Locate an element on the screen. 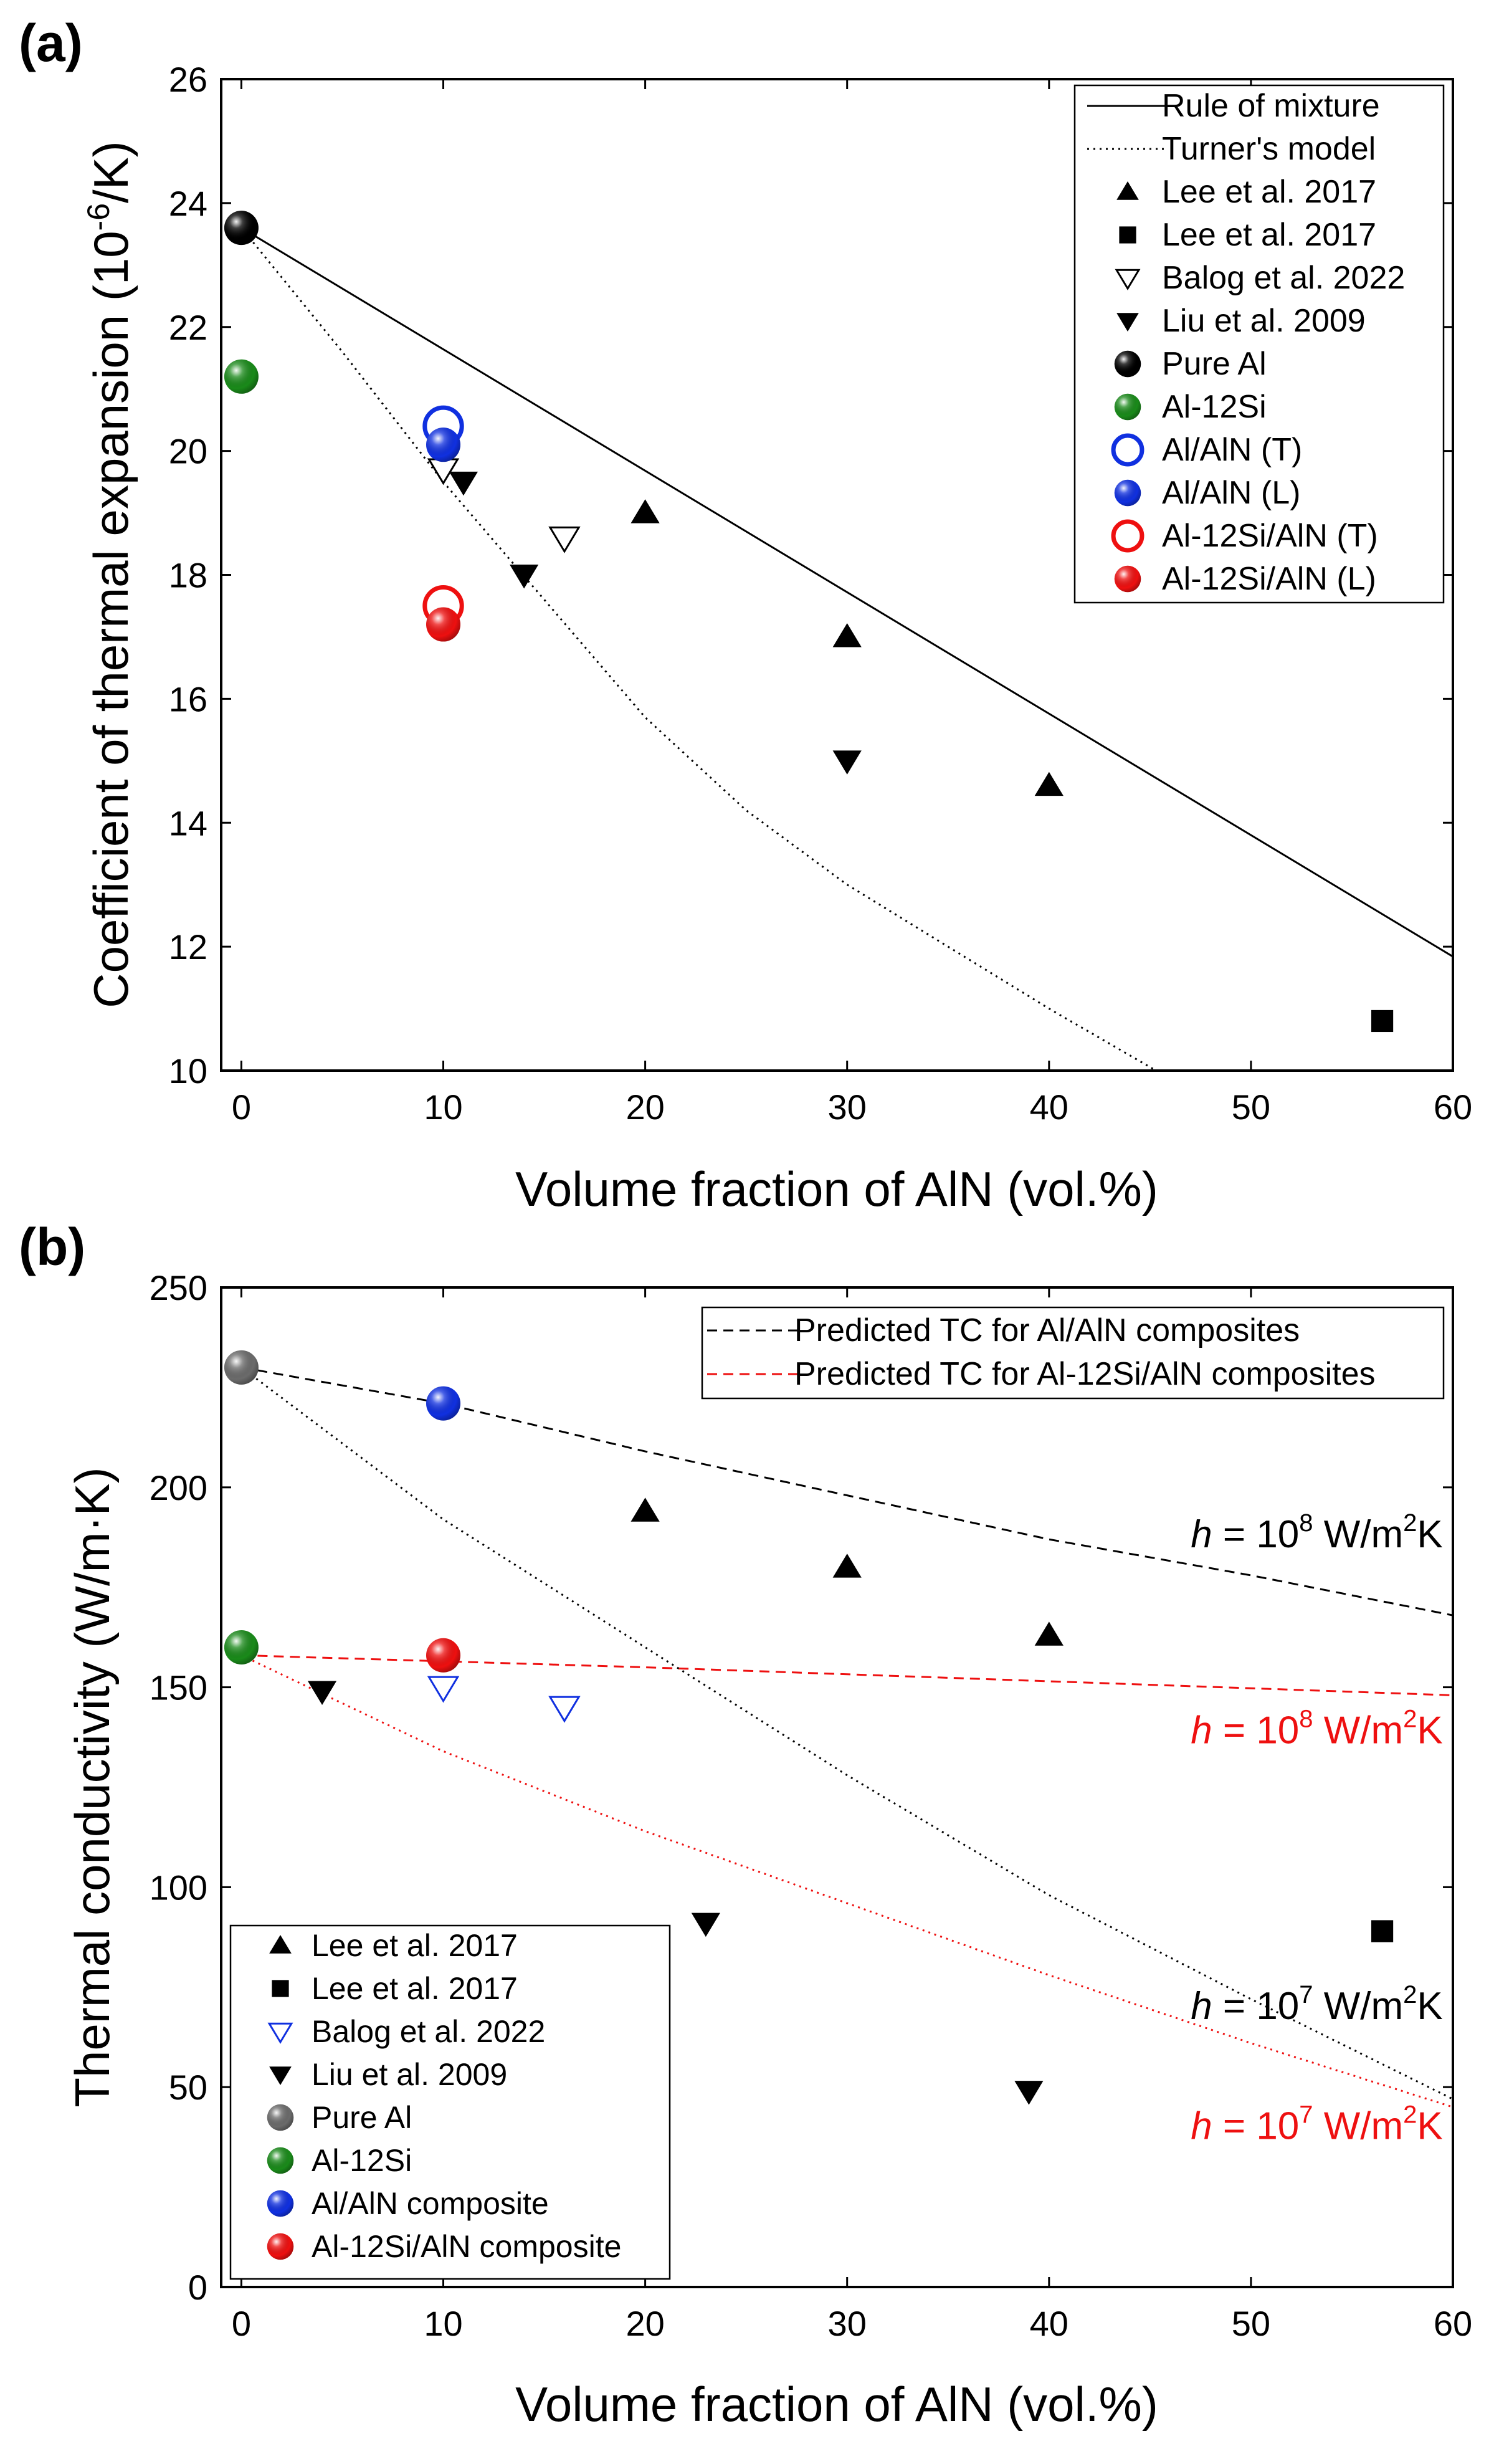 This screenshot has height=2464, width=1499. y-tick-label: 100 is located at coordinates (178, 1887).